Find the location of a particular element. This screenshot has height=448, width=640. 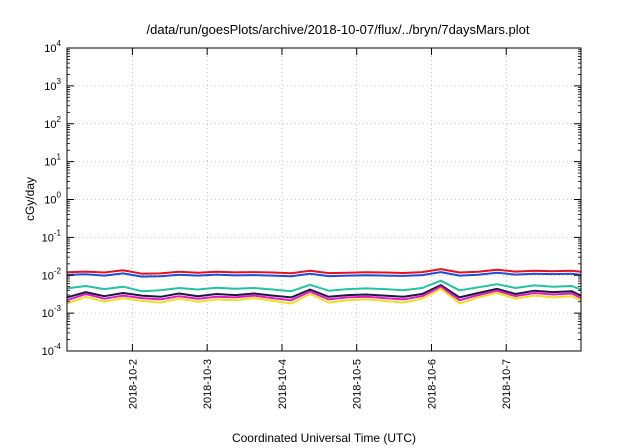

x-tick-label: 2018-10-3 is located at coordinates (208, 384).